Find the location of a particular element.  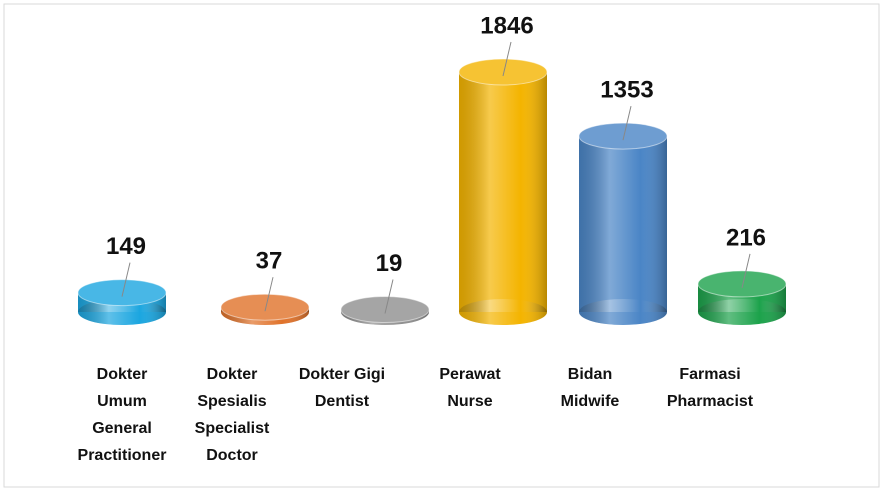

x-tick-label: General is located at coordinates (122, 428).